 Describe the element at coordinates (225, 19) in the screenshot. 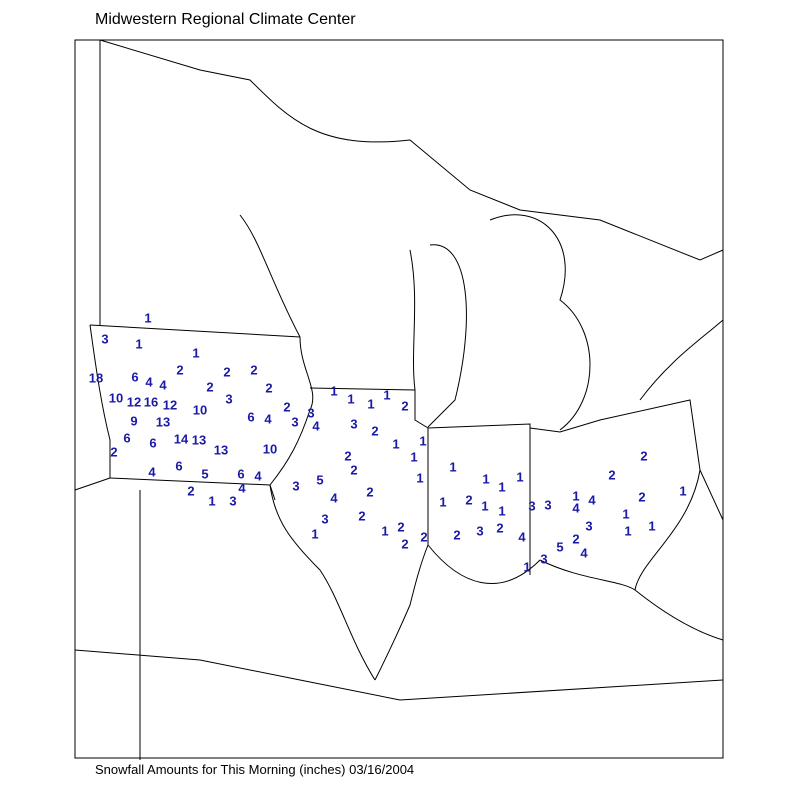

I see `title: Midwestern Regional Climate Center` at that location.